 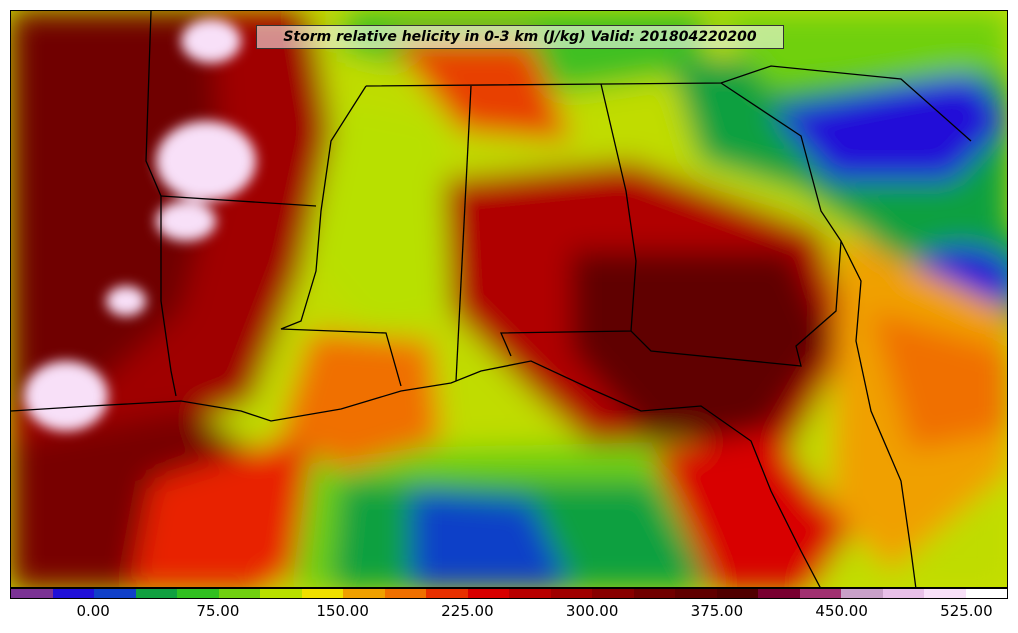 What do you see at coordinates (592, 611) in the screenshot?
I see `colorbar-tick-label: 300.00` at bounding box center [592, 611].